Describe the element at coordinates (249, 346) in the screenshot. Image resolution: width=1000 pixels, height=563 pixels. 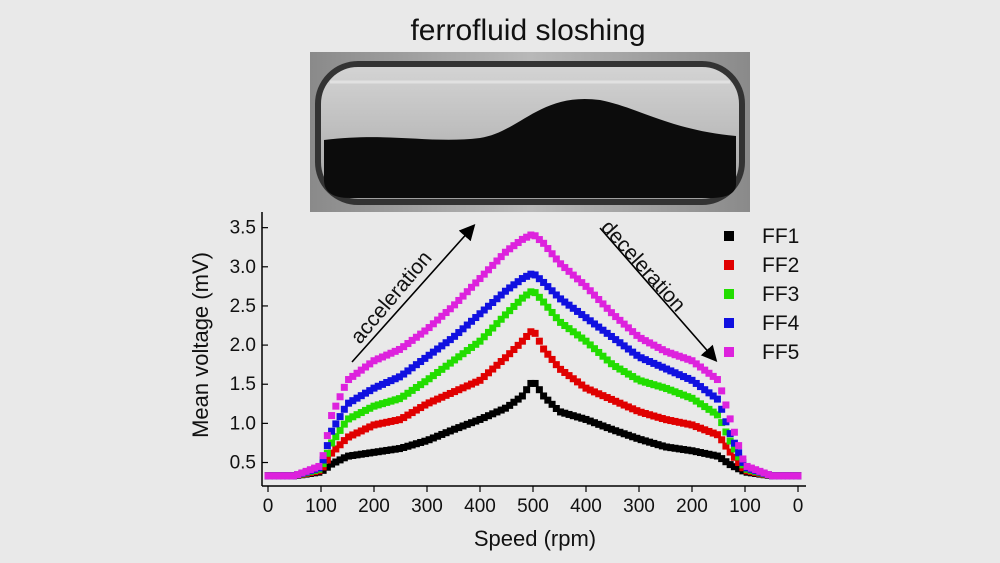
I see `y-ticks: 0.5 1.0 1.5 2.0 2.5 3.0 3.5` at that location.